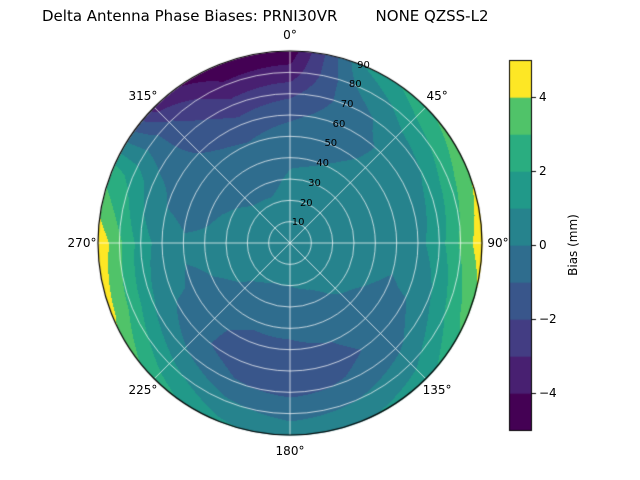 Image resolution: width=640 pixels, height=480 pixels. I want to click on angular-tick-label: 135°, so click(437, 390).